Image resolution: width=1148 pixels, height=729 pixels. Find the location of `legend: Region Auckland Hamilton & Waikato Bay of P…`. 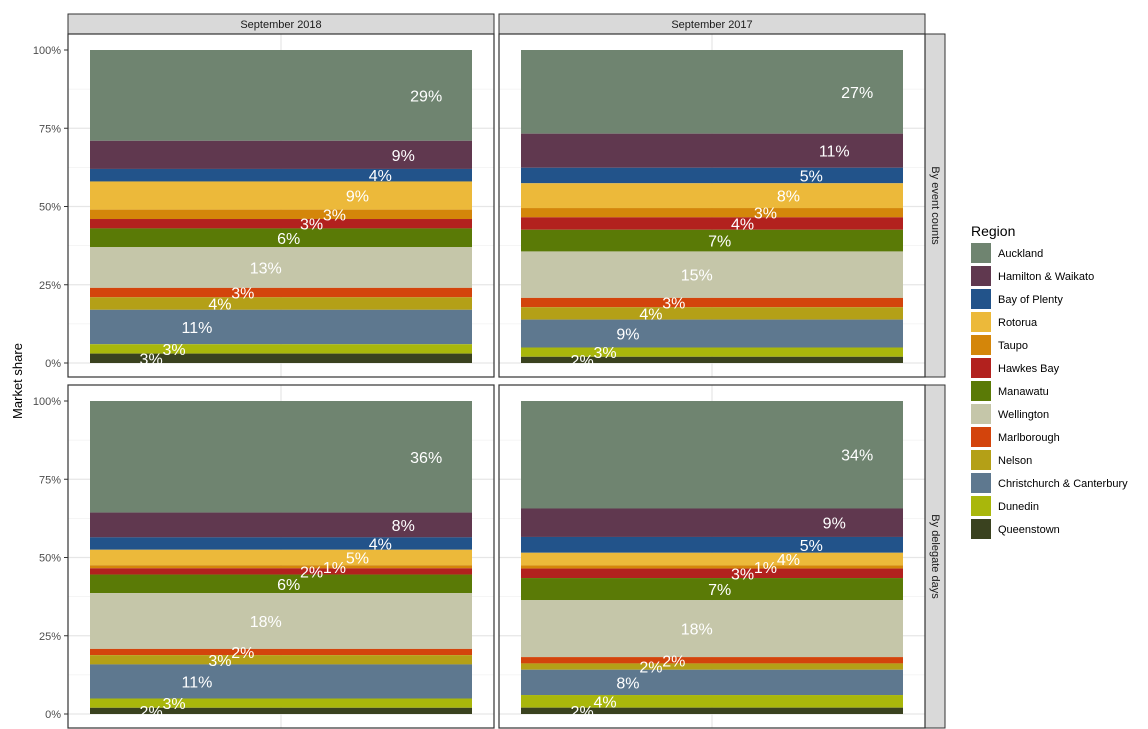

legend: Region Auckland Hamilton & Waikato Bay of P… is located at coordinates (1049, 381).